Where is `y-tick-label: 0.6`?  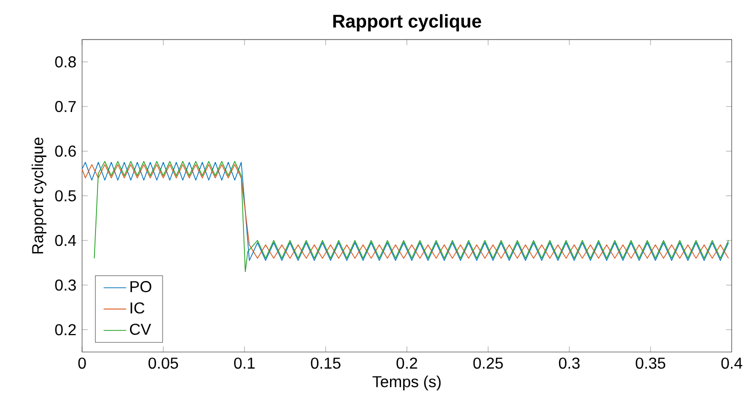
y-tick-label: 0.6 is located at coordinates (65, 151).